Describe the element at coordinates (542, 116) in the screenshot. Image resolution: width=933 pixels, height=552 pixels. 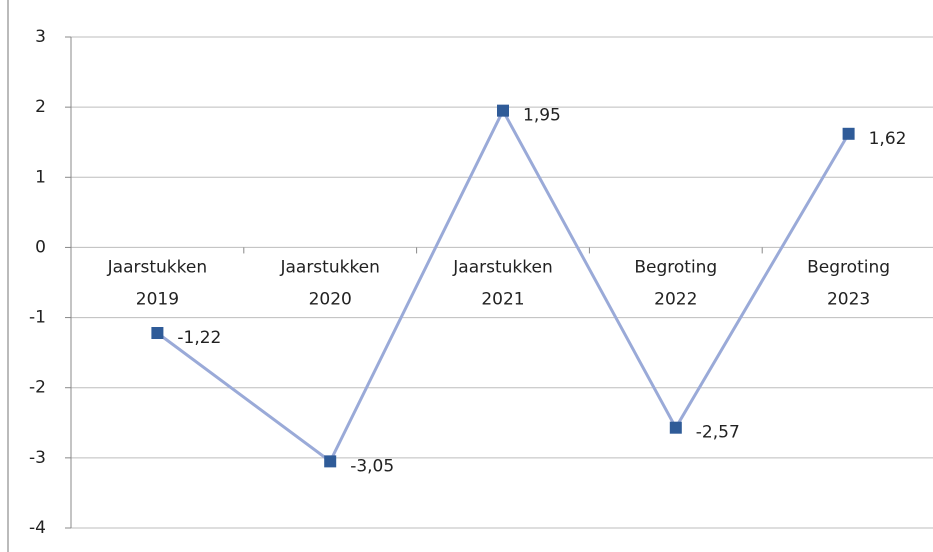
I see `data-label: 1,95` at that location.